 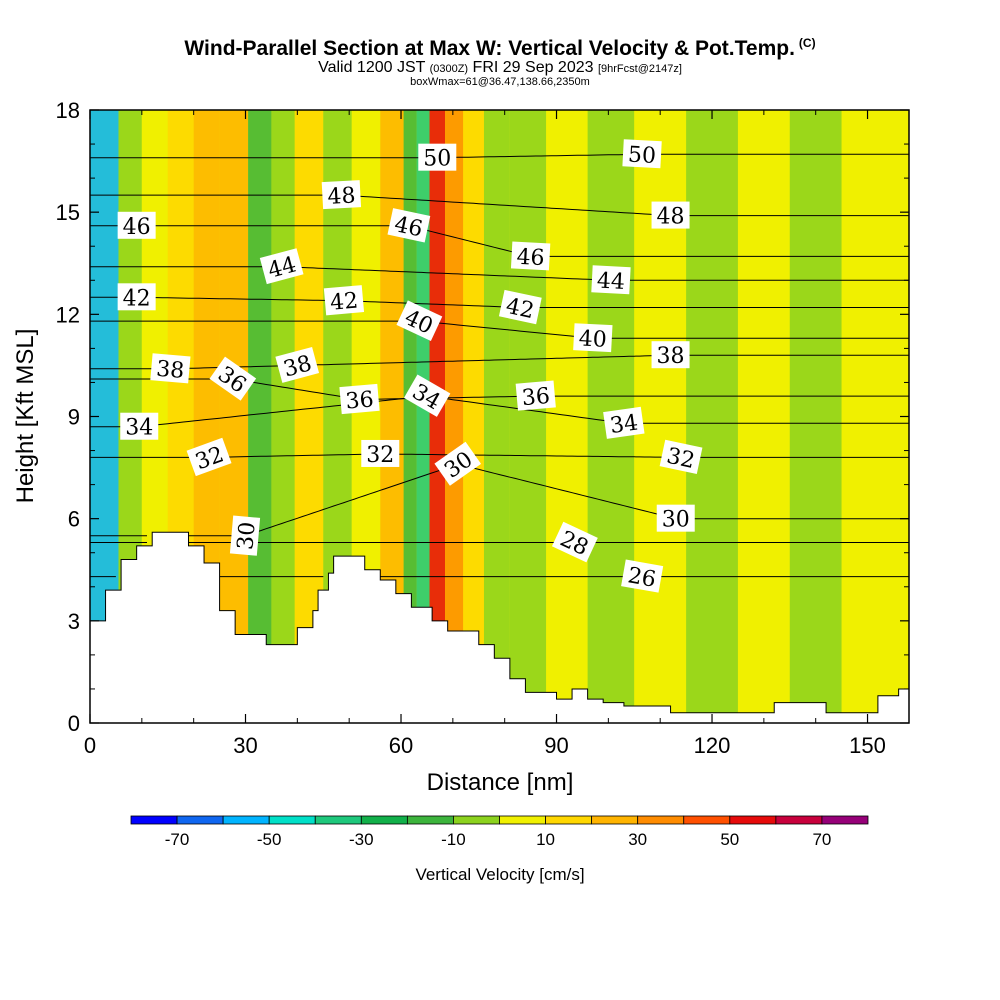 I want to click on y-tick-label: 6, so click(x=74, y=519).